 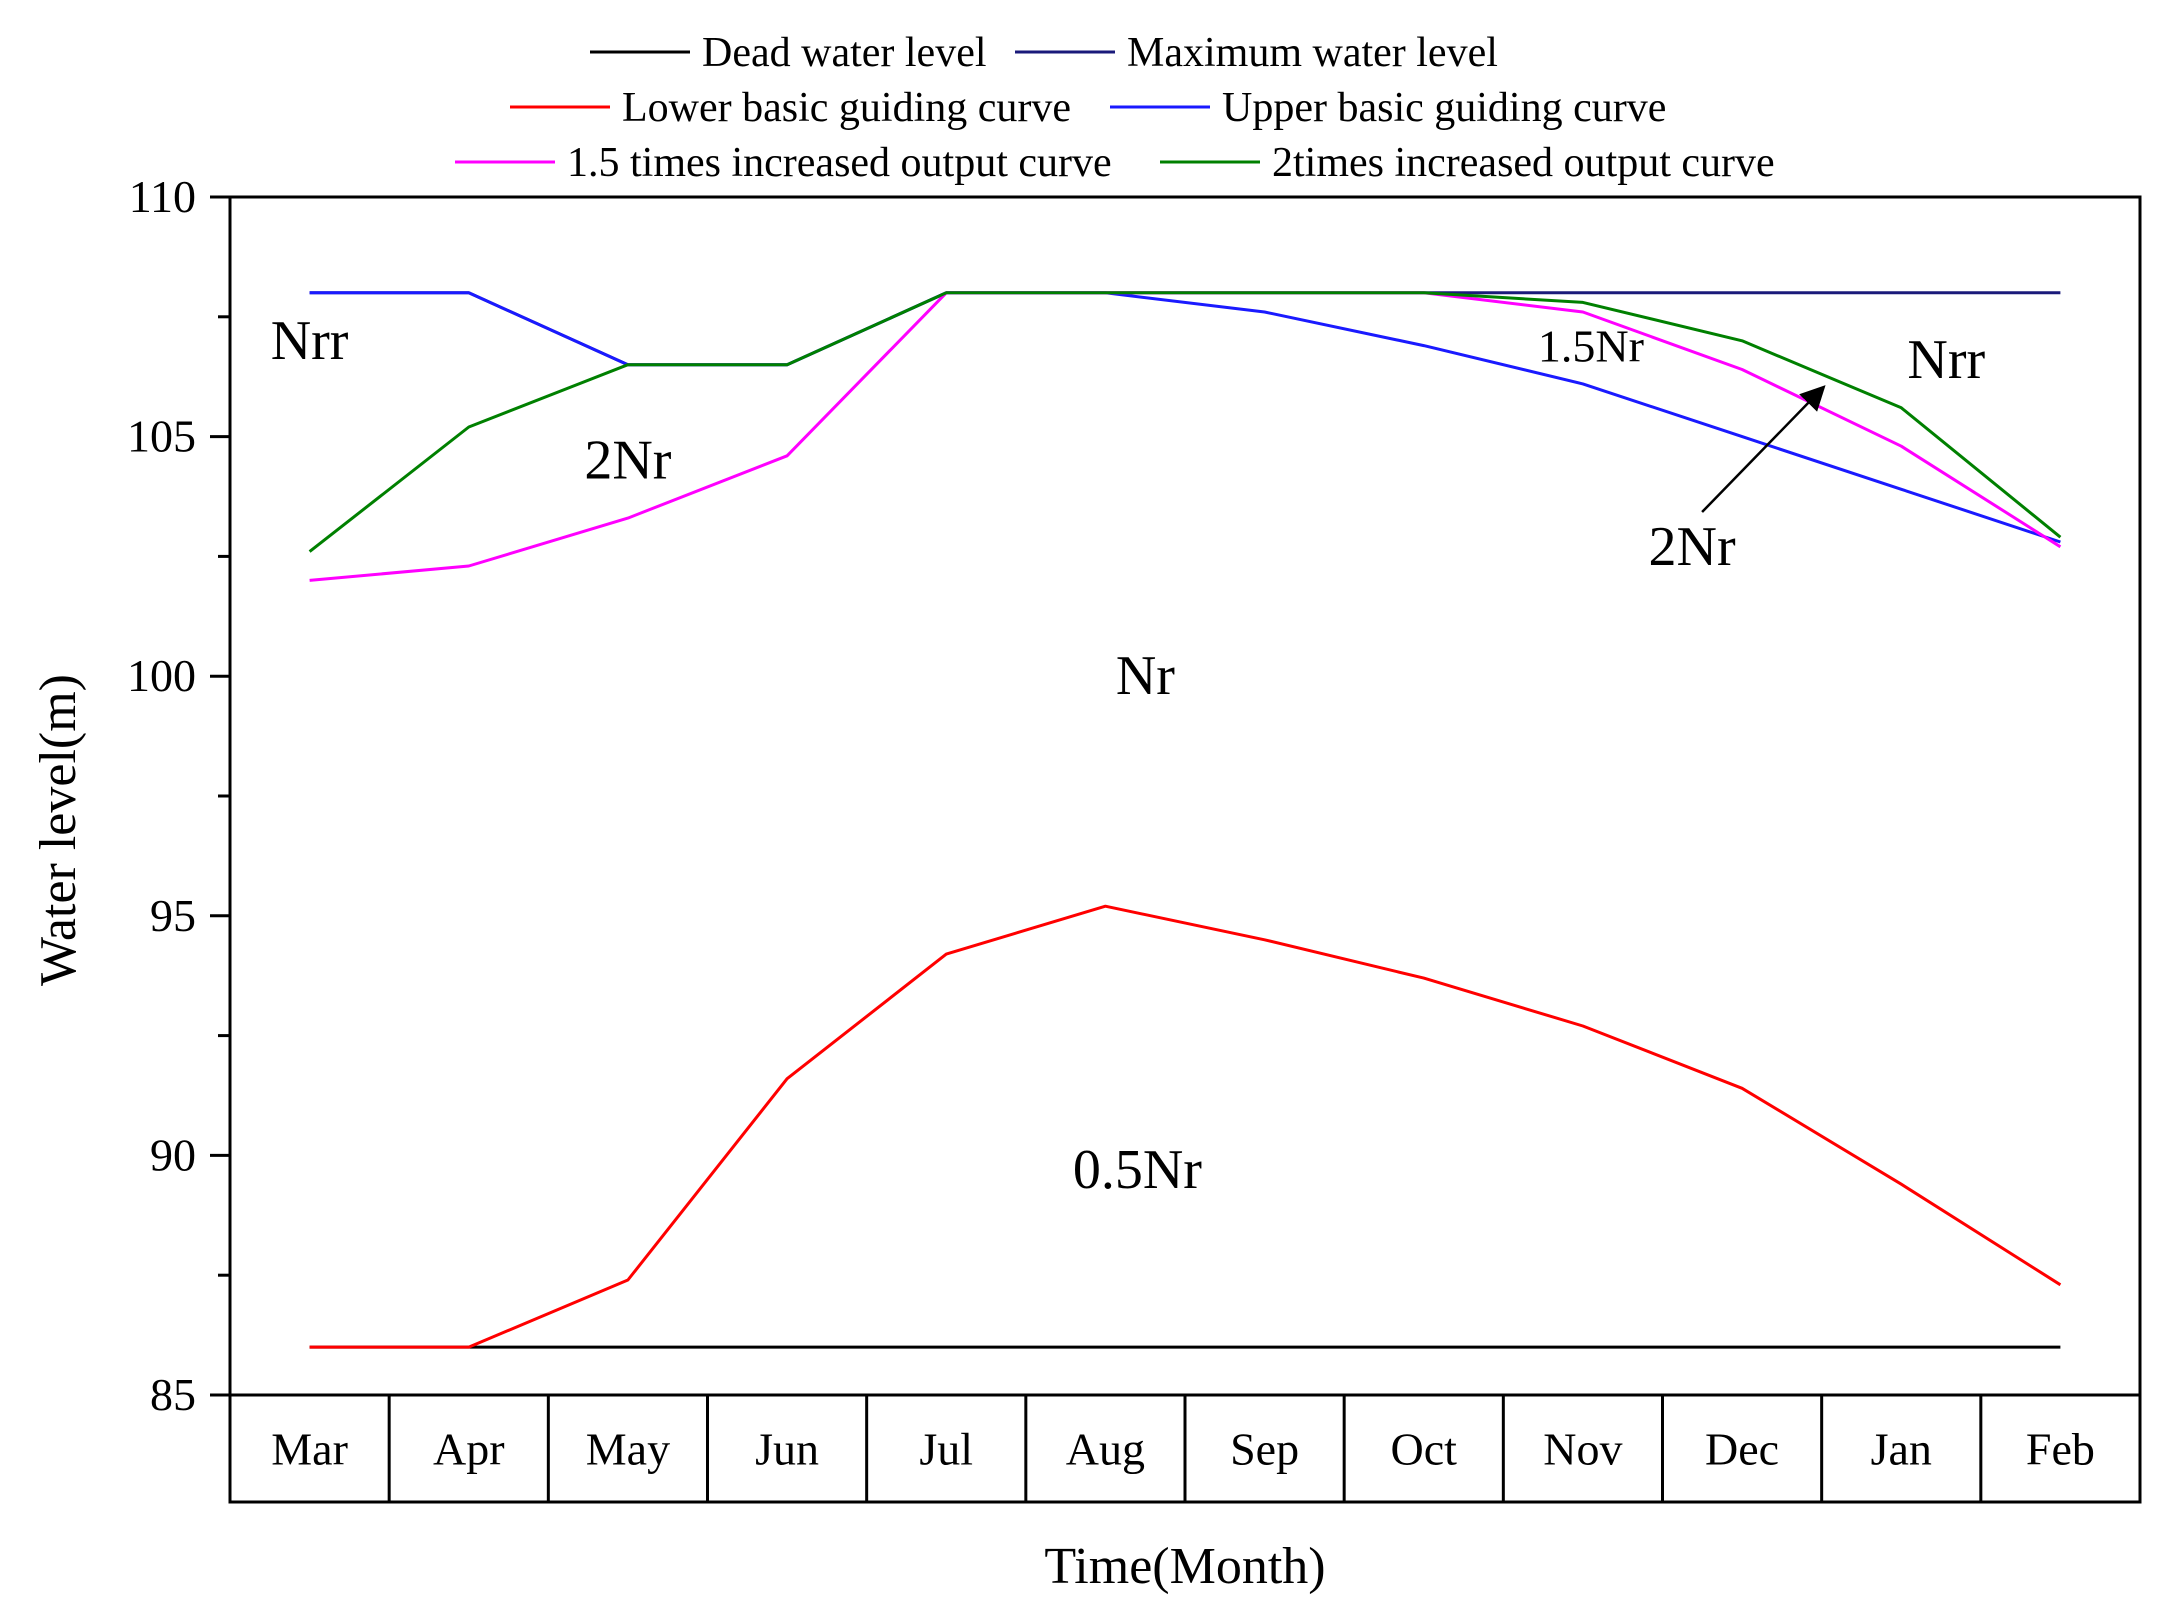 What do you see at coordinates (173, 1154) in the screenshot?
I see `y-tick-label: 90` at bounding box center [173, 1154].